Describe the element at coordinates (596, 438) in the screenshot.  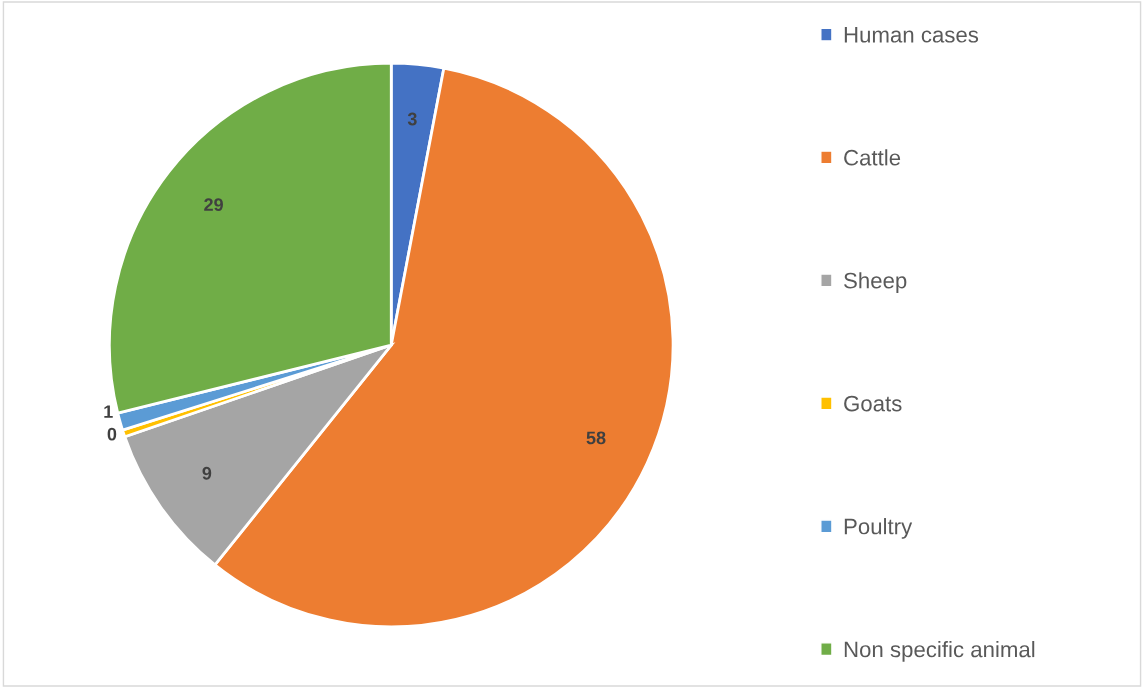
I see `data-label: 58` at that location.